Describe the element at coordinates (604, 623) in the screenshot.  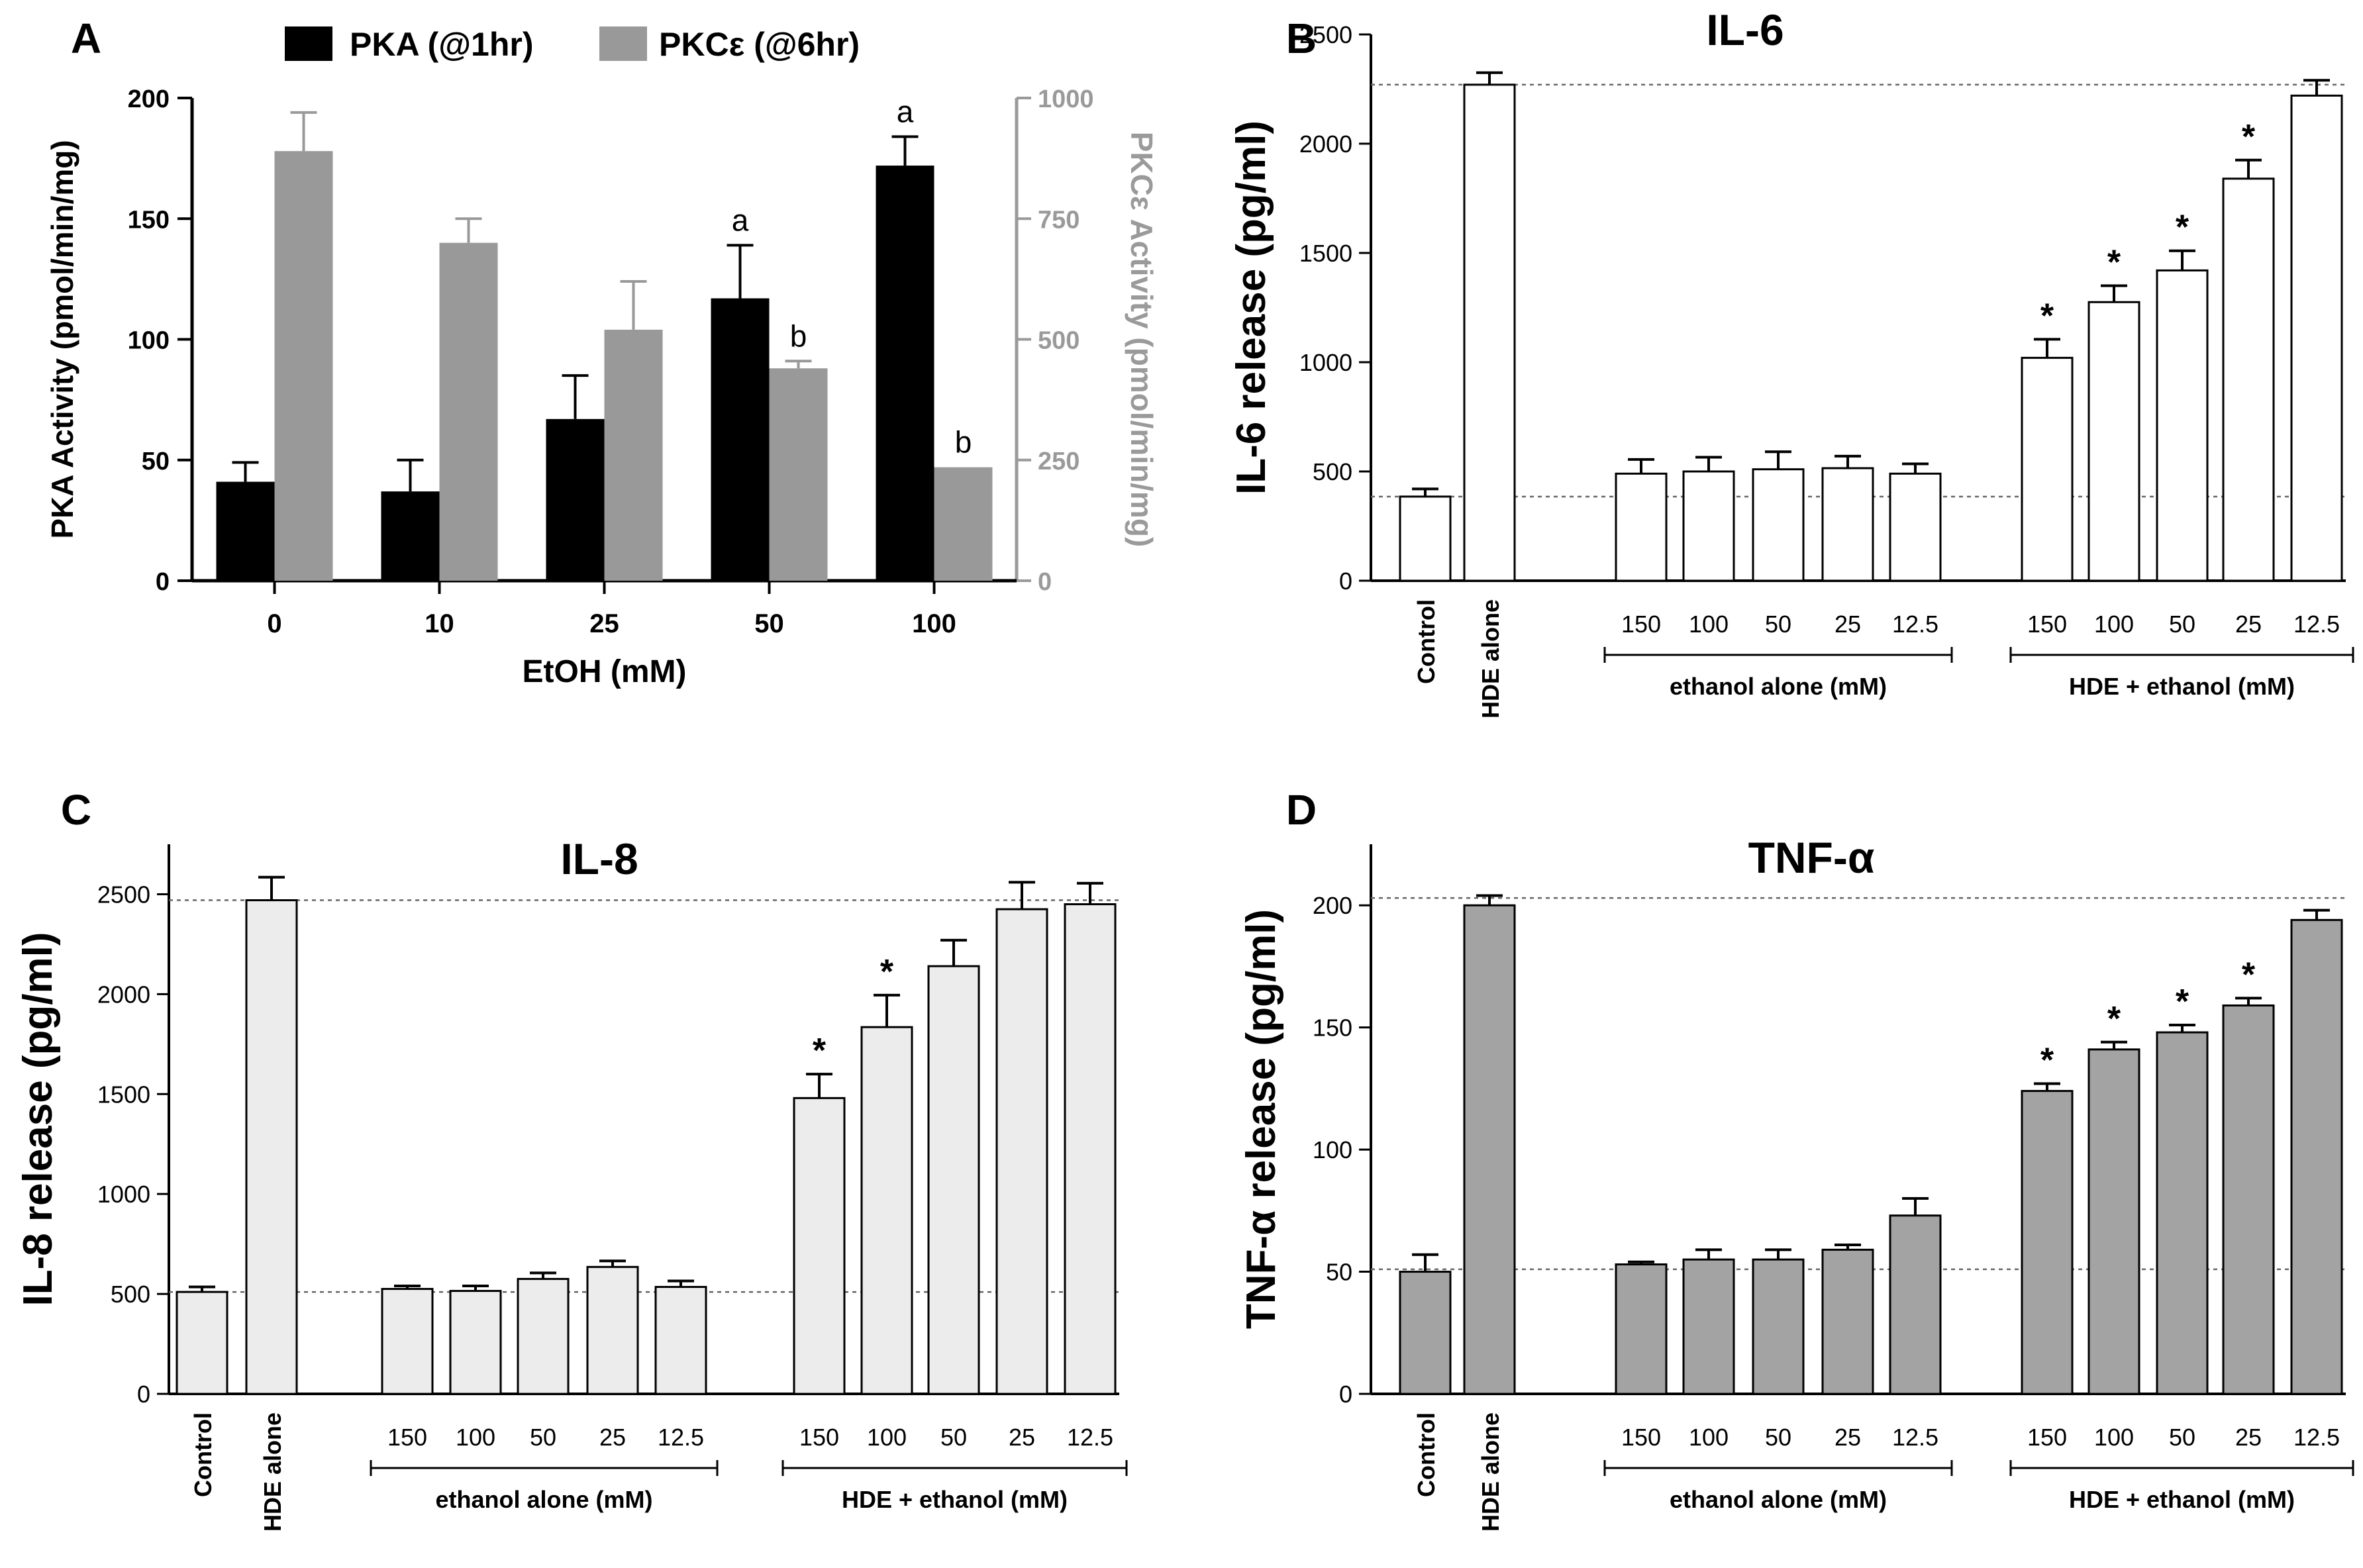
I see `panel-a-xtick-label-2: 25` at that location.